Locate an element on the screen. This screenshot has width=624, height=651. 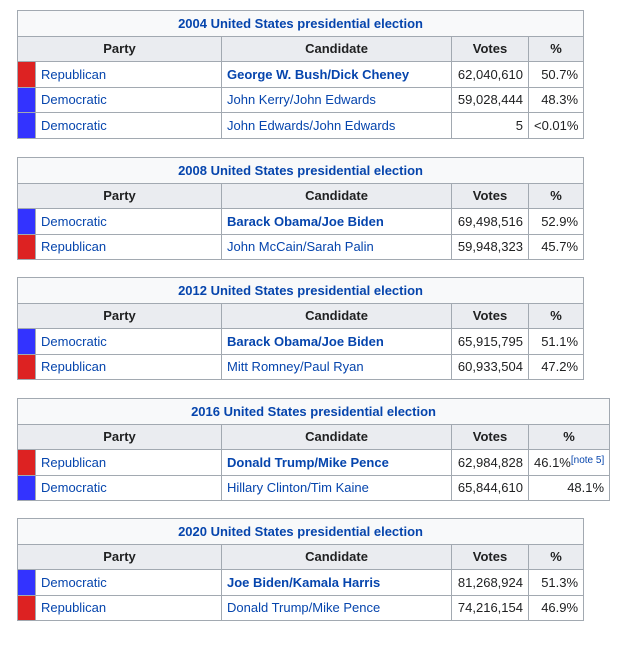
table-title: 2012 United States presidential election is located at coordinates (300, 290).